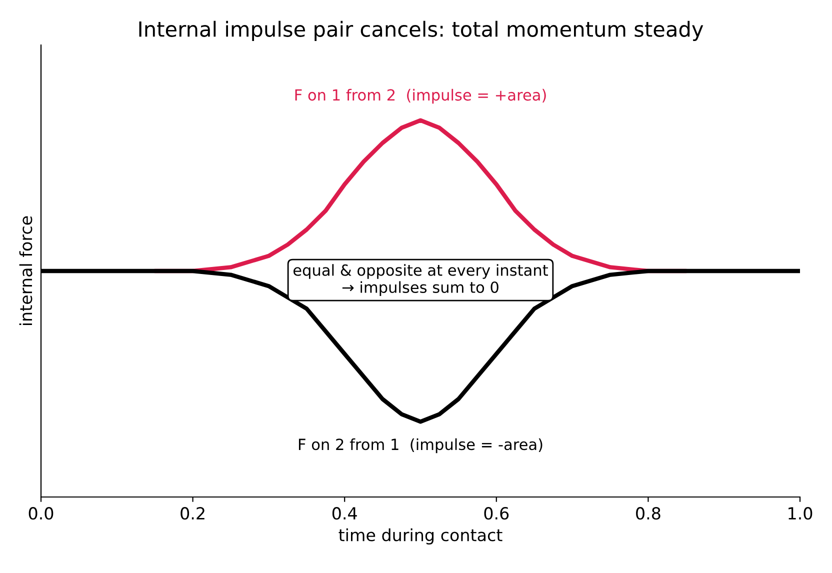 Image resolution: width=832 pixels, height=573 pixels. Describe the element at coordinates (420, 446) in the screenshot. I see `series-label: F on 2 from 1 (impulse = -area)` at that location.